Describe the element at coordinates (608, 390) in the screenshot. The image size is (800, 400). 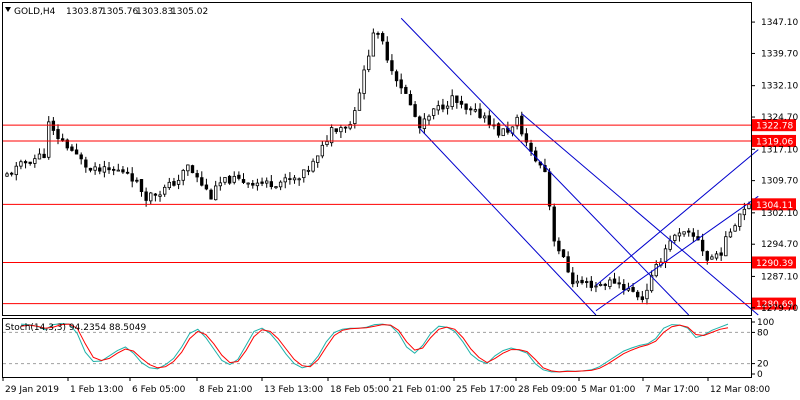
I see `time-tick-label: 5 Mar 01:00` at that location.